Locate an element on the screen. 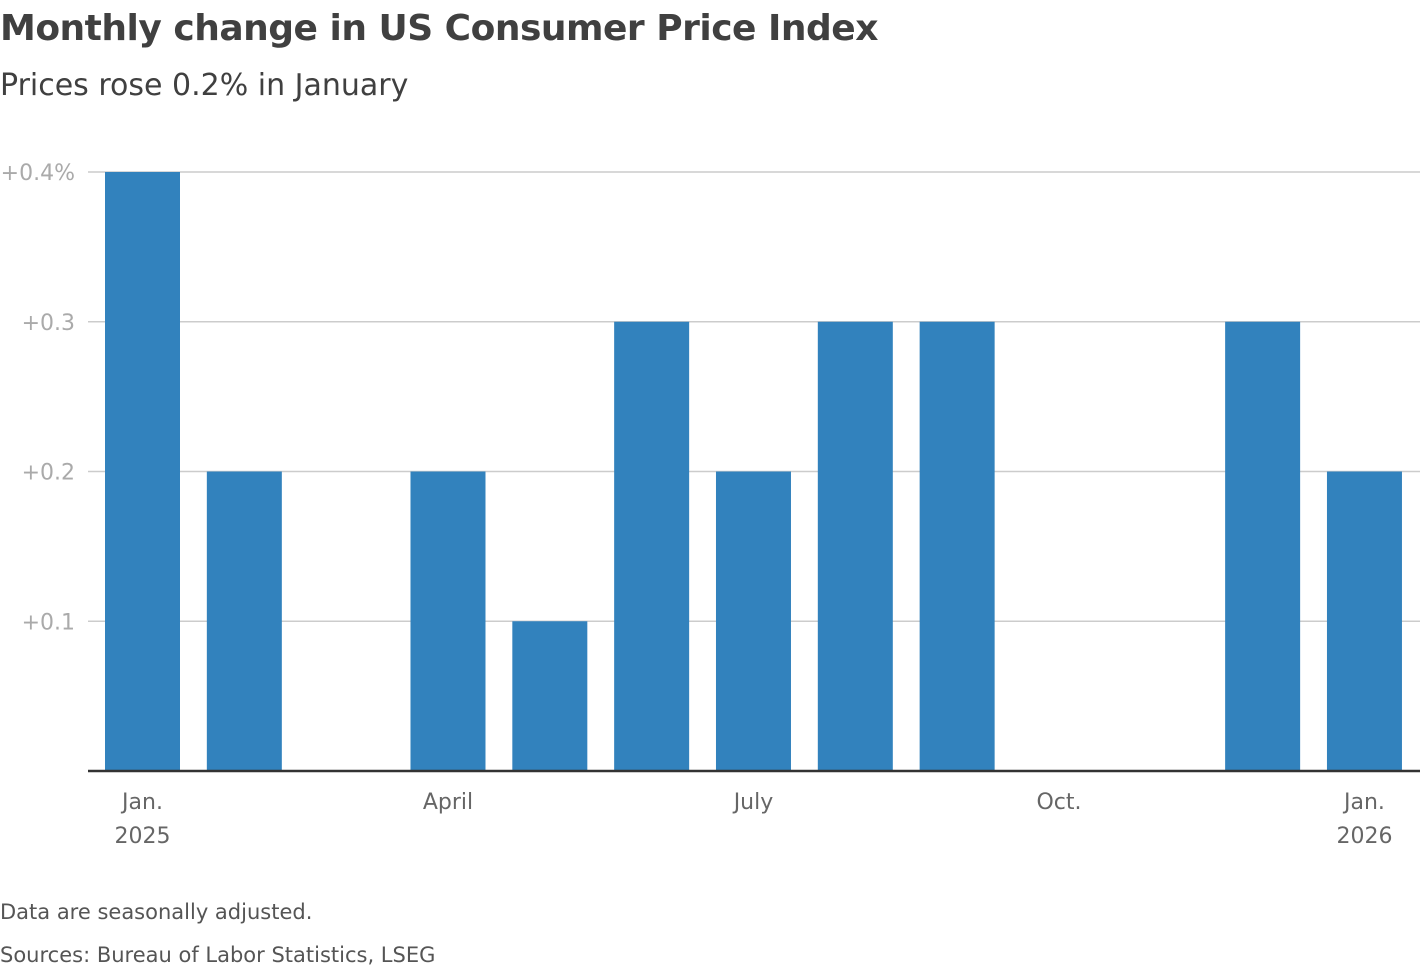 This screenshot has height=970, width=1420. y-tick-label: +0.3 is located at coordinates (48, 323).